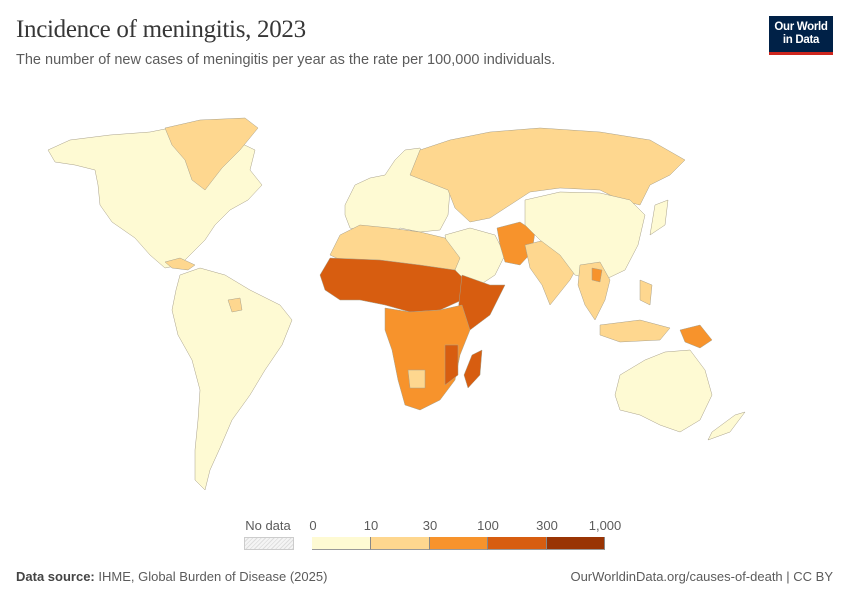 The height and width of the screenshot is (600, 850). What do you see at coordinates (180, 264) in the screenshot?
I see `region-caribbean` at bounding box center [180, 264].